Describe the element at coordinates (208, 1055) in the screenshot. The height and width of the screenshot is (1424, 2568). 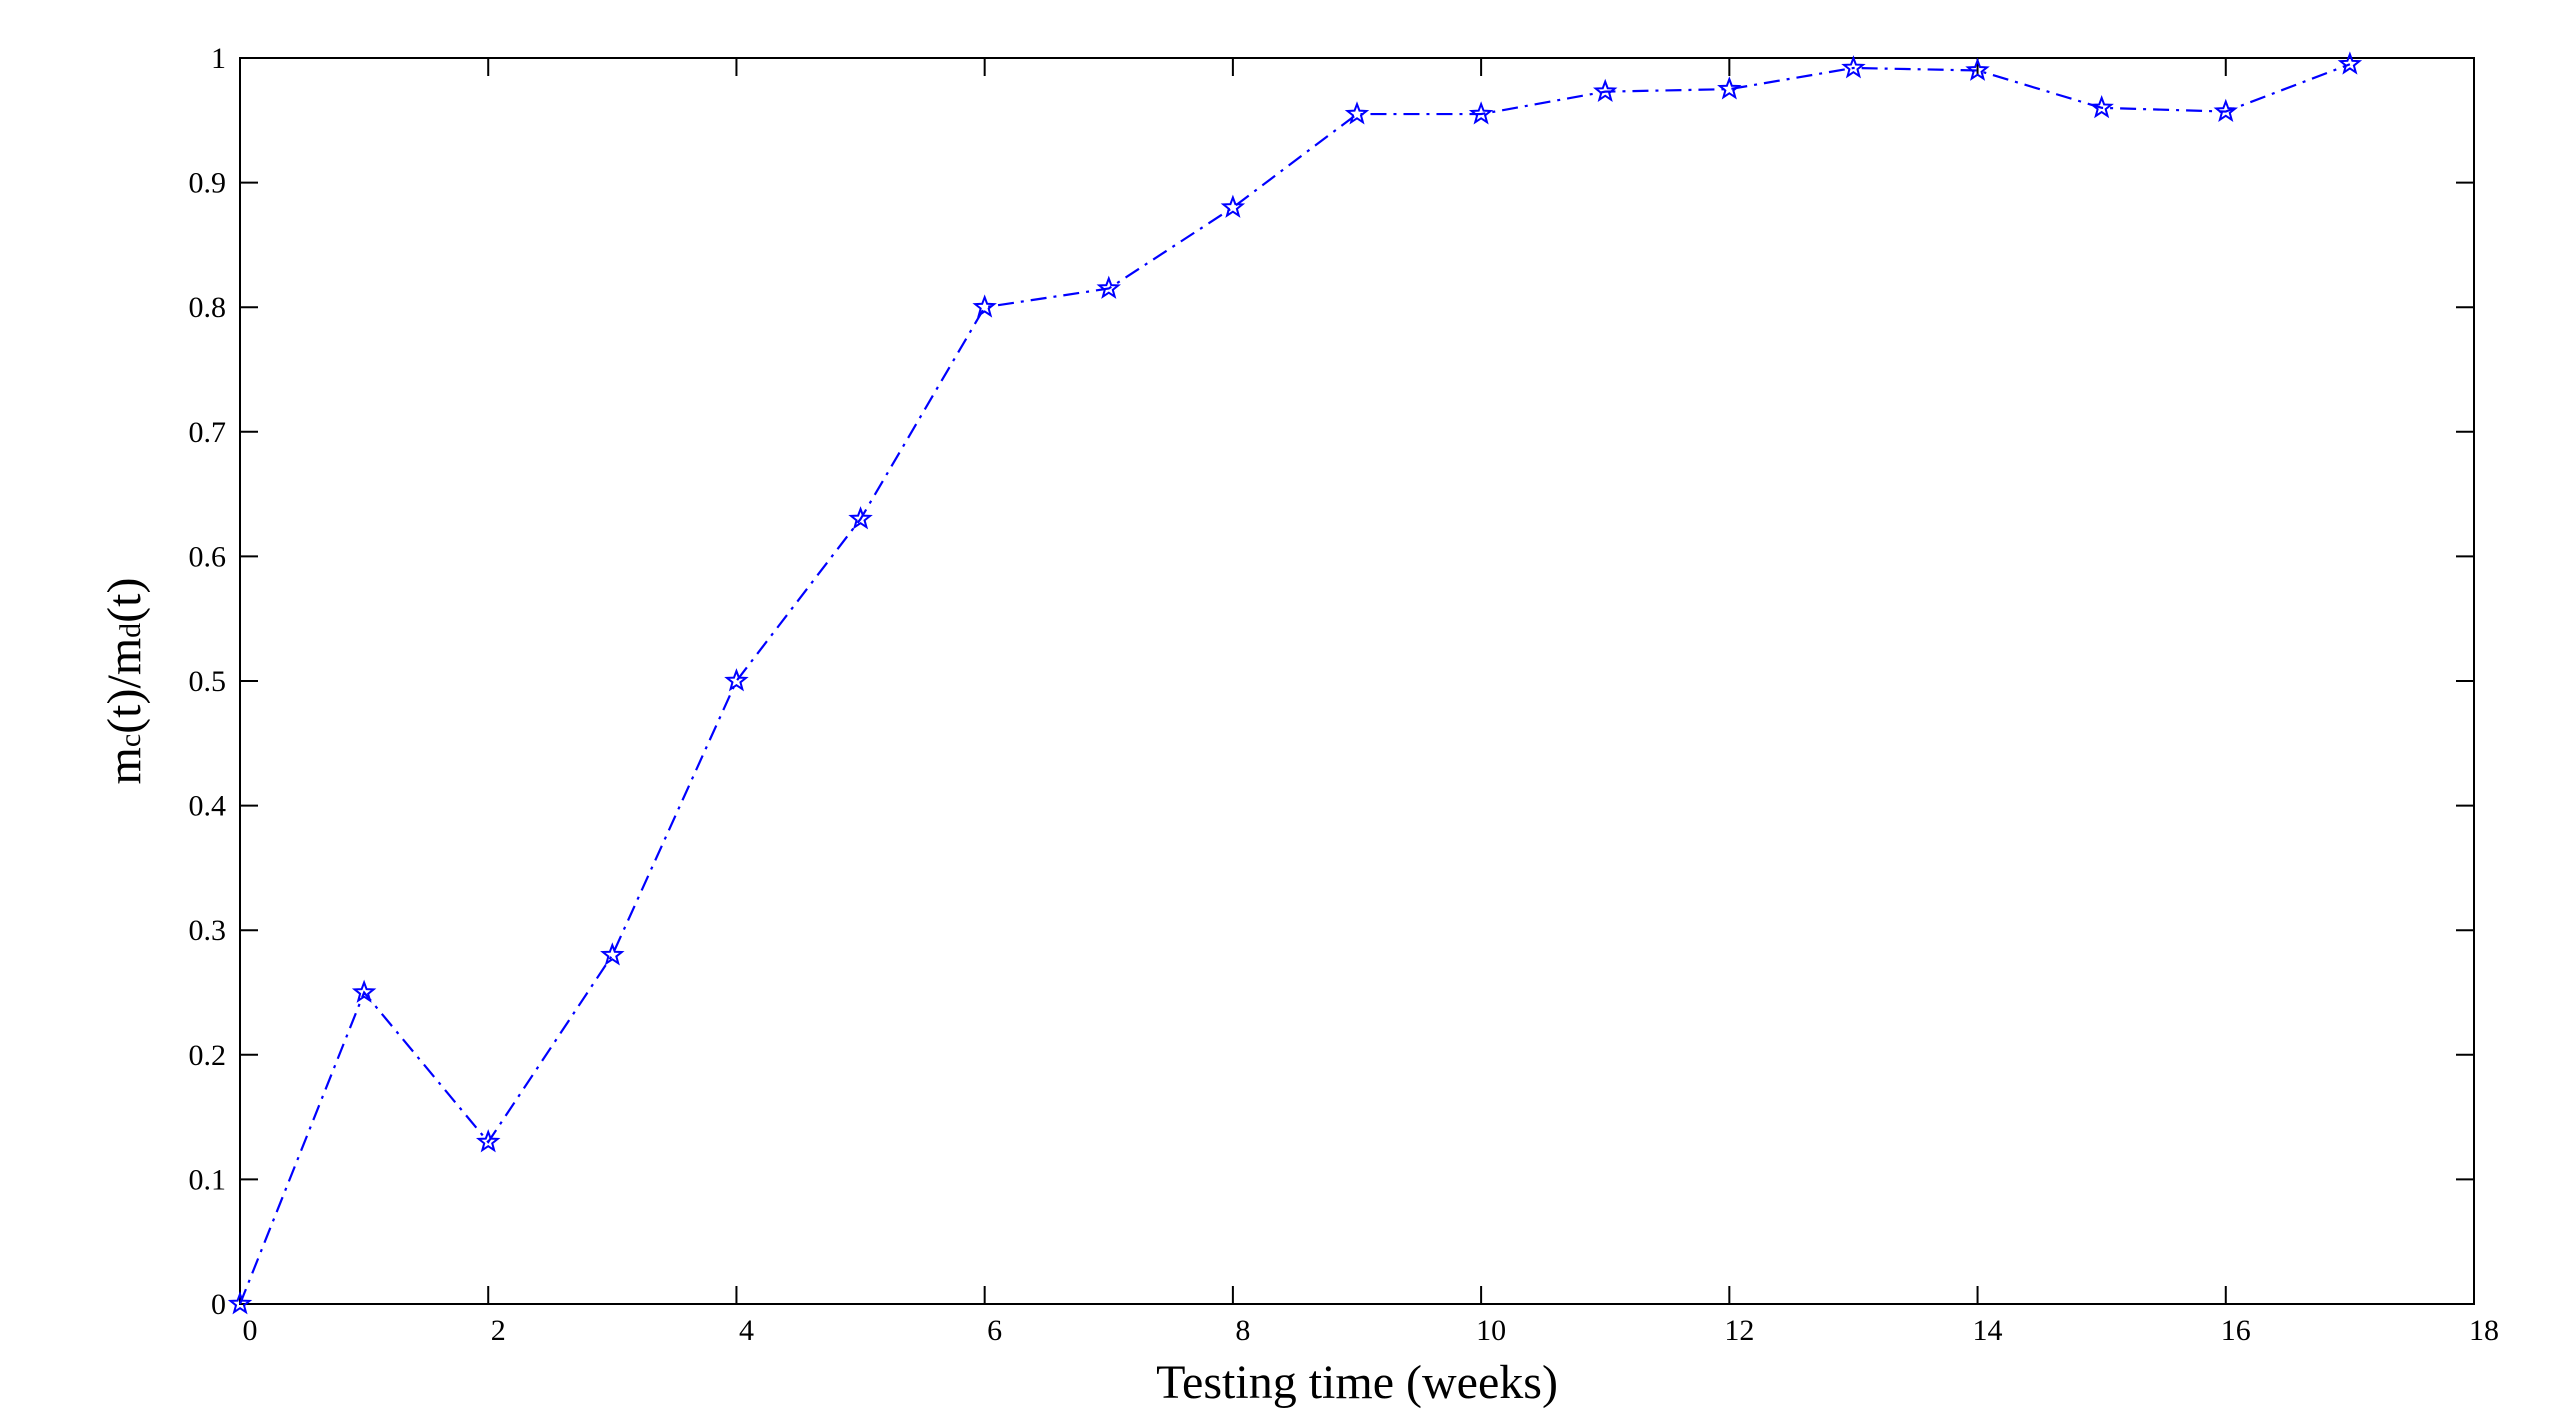
I see `y-tick-label: 0.2` at that location.